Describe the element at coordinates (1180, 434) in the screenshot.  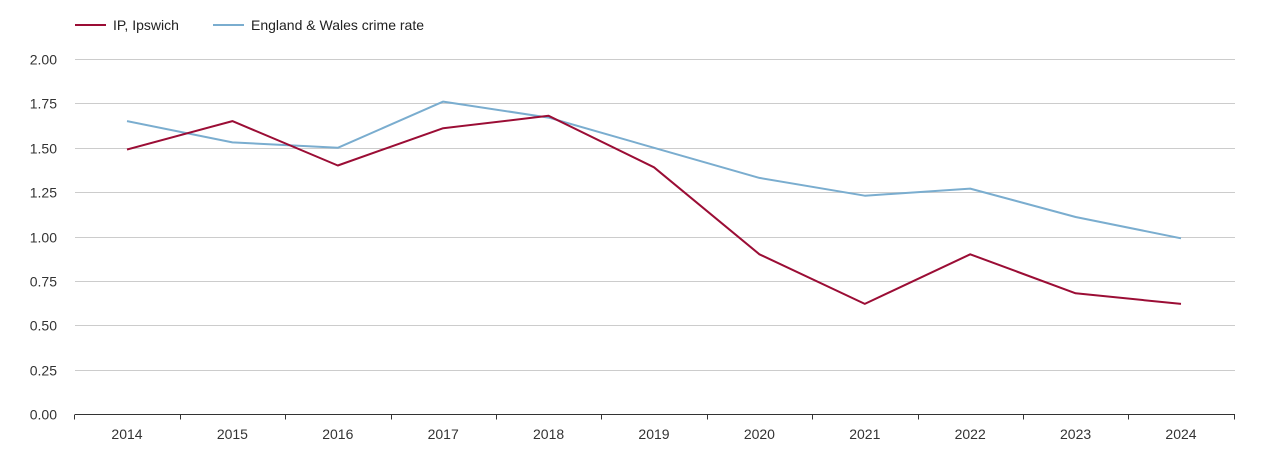
I see `x-tick-label: 2024` at that location.